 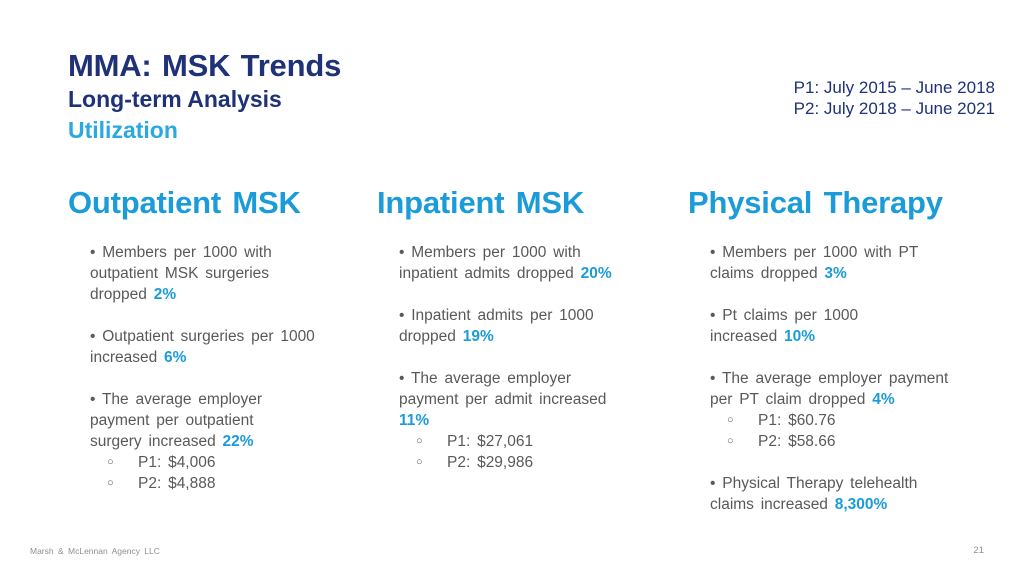 I want to click on period-line-2: P2: July 2018 – June 2021, so click(x=894, y=108).